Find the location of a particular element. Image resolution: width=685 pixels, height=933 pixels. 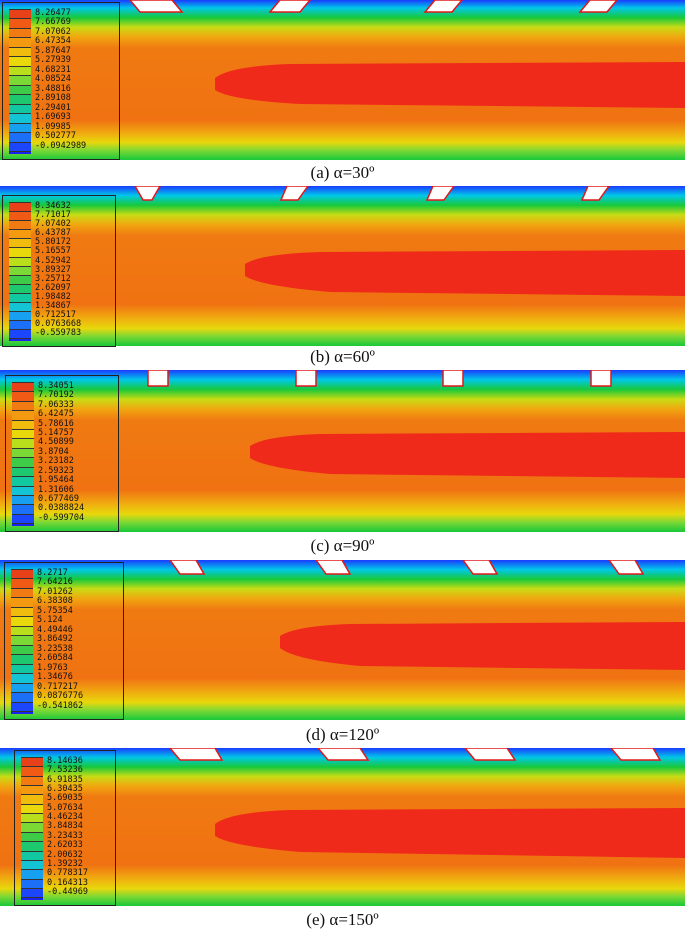

legend-value: 5.124 is located at coordinates (50, 620).